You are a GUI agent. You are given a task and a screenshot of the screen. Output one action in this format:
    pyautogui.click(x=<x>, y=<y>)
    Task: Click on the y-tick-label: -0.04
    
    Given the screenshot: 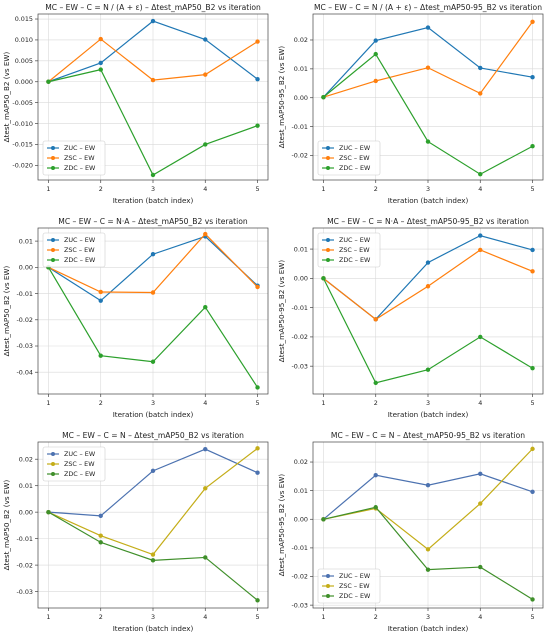 What is the action you would take?
    pyautogui.click(x=24, y=372)
    